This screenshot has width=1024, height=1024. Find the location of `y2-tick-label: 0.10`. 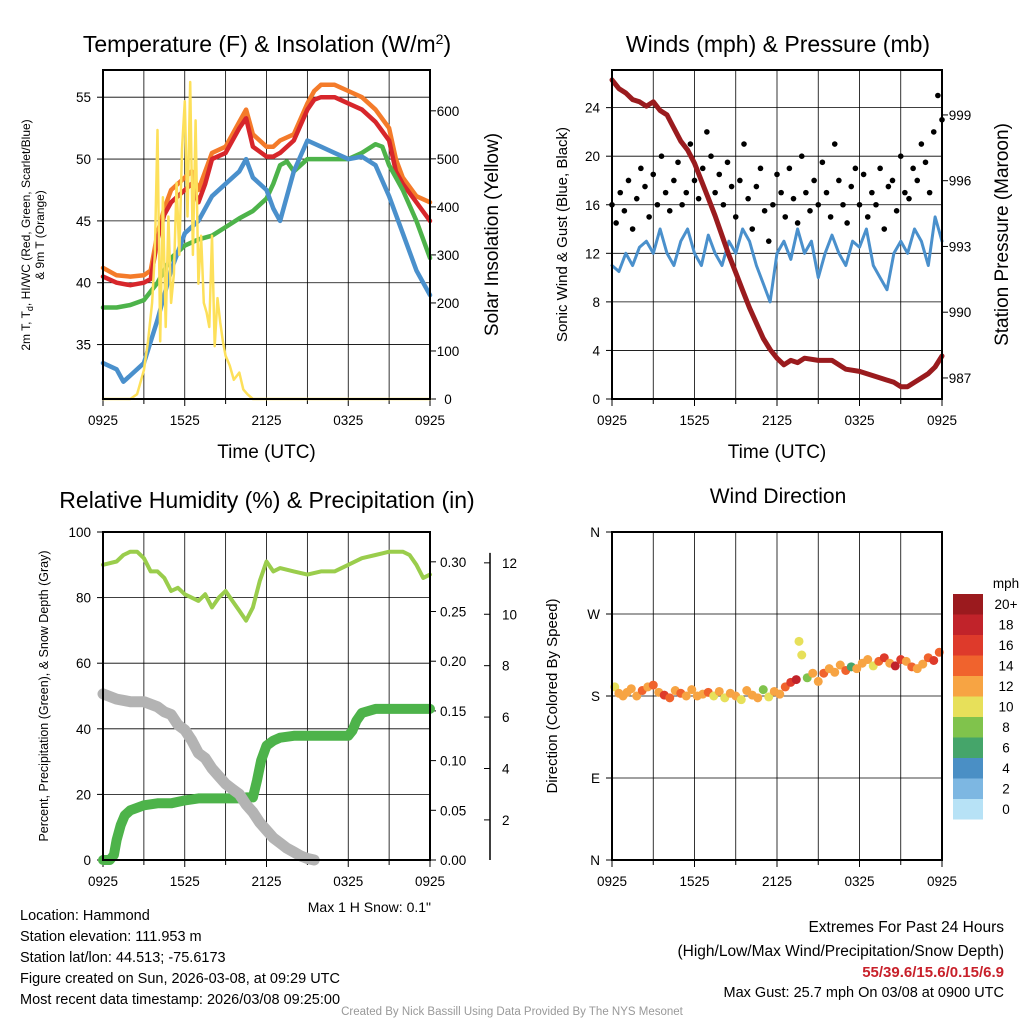

y2-tick-label: 0.10 is located at coordinates (453, 761).